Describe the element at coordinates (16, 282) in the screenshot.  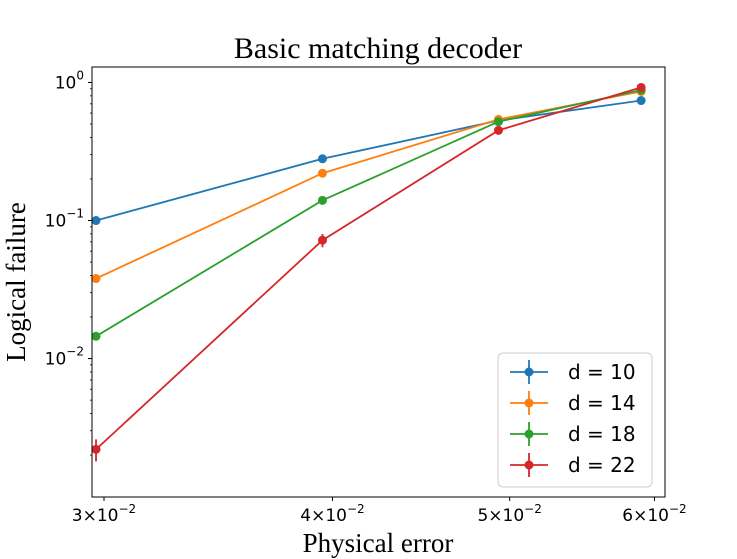
I see `y-axis-label: Logical failure` at that location.